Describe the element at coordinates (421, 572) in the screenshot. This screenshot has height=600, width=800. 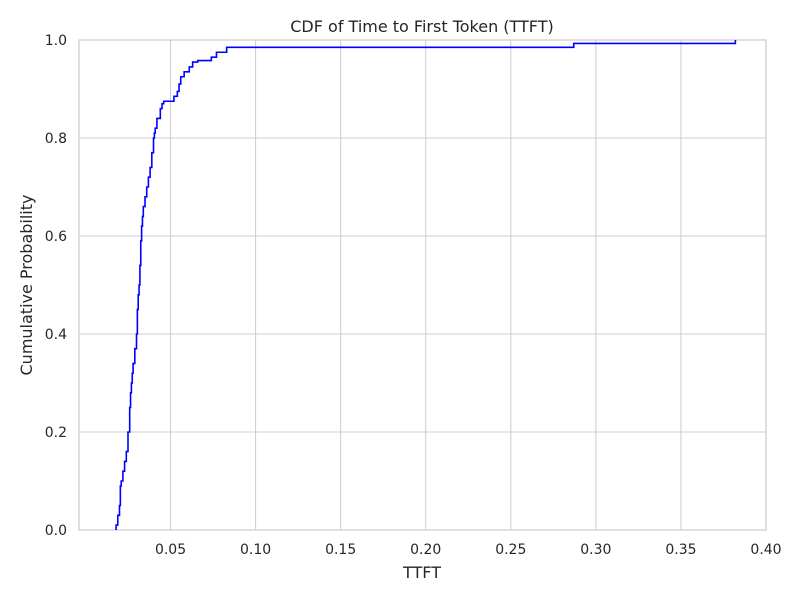
I see `x-axis-label: TTFT` at that location.